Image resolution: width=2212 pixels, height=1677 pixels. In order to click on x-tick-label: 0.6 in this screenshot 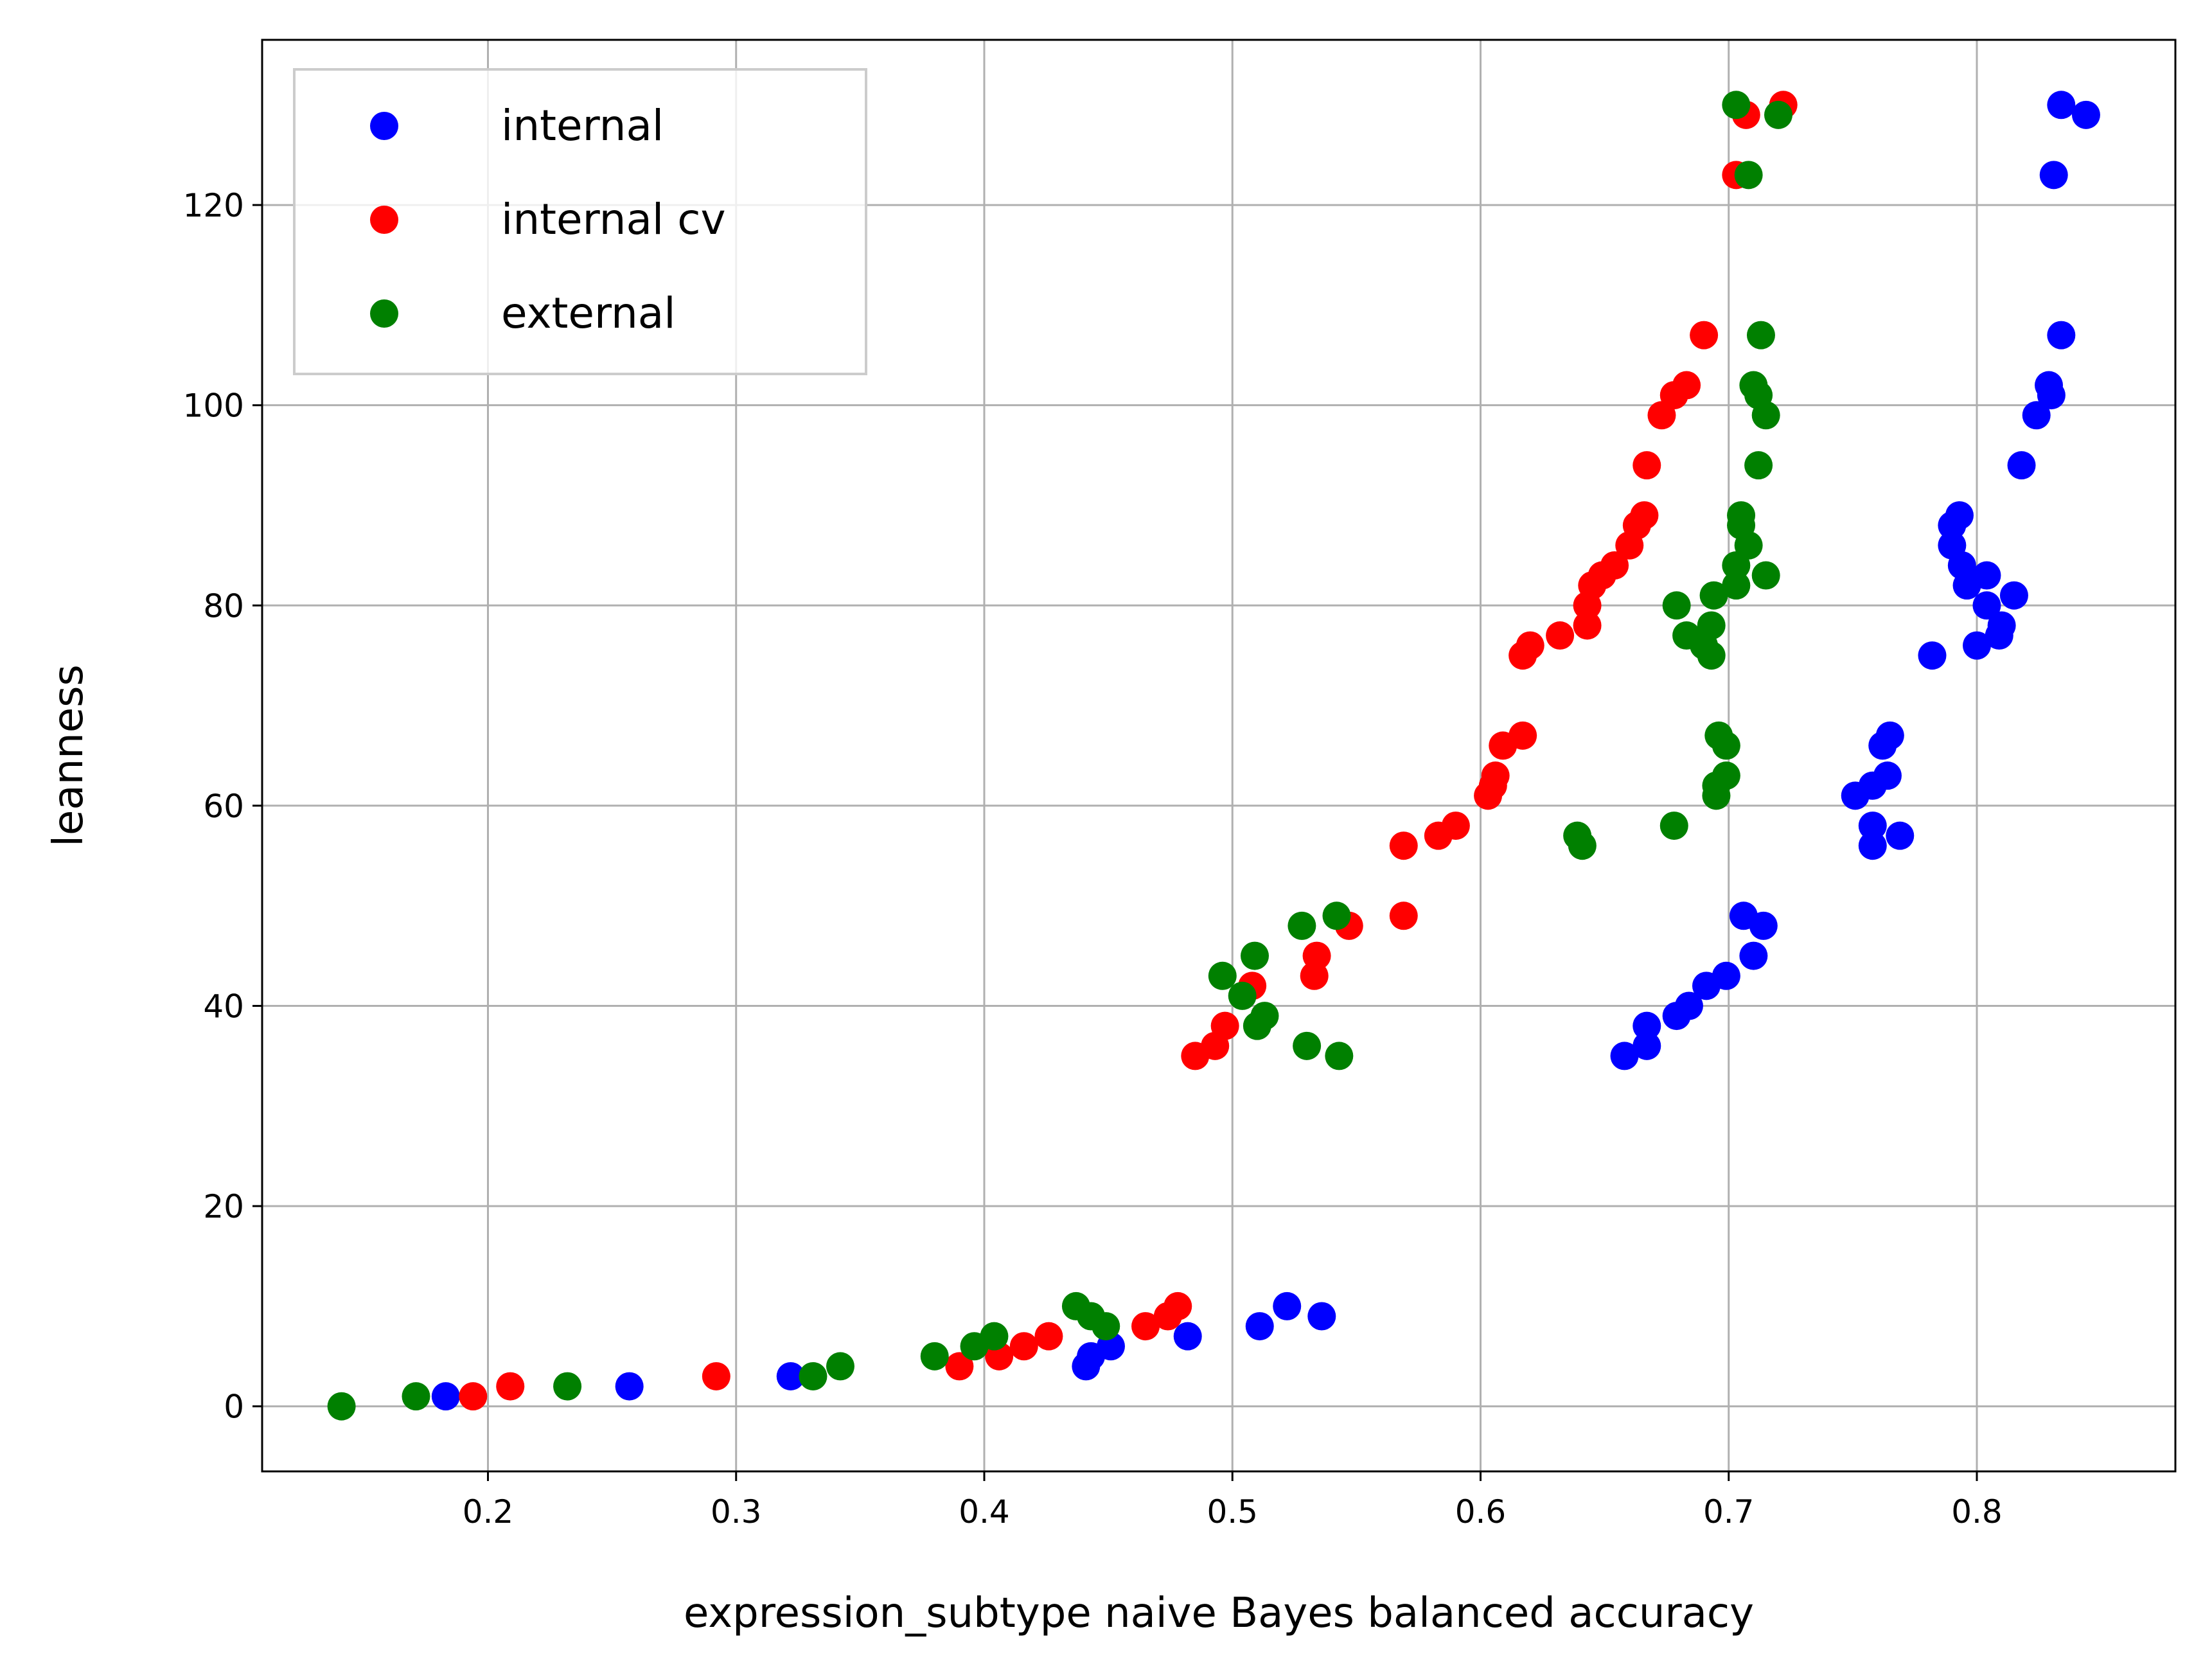, I will do `click(1481, 1512)`.